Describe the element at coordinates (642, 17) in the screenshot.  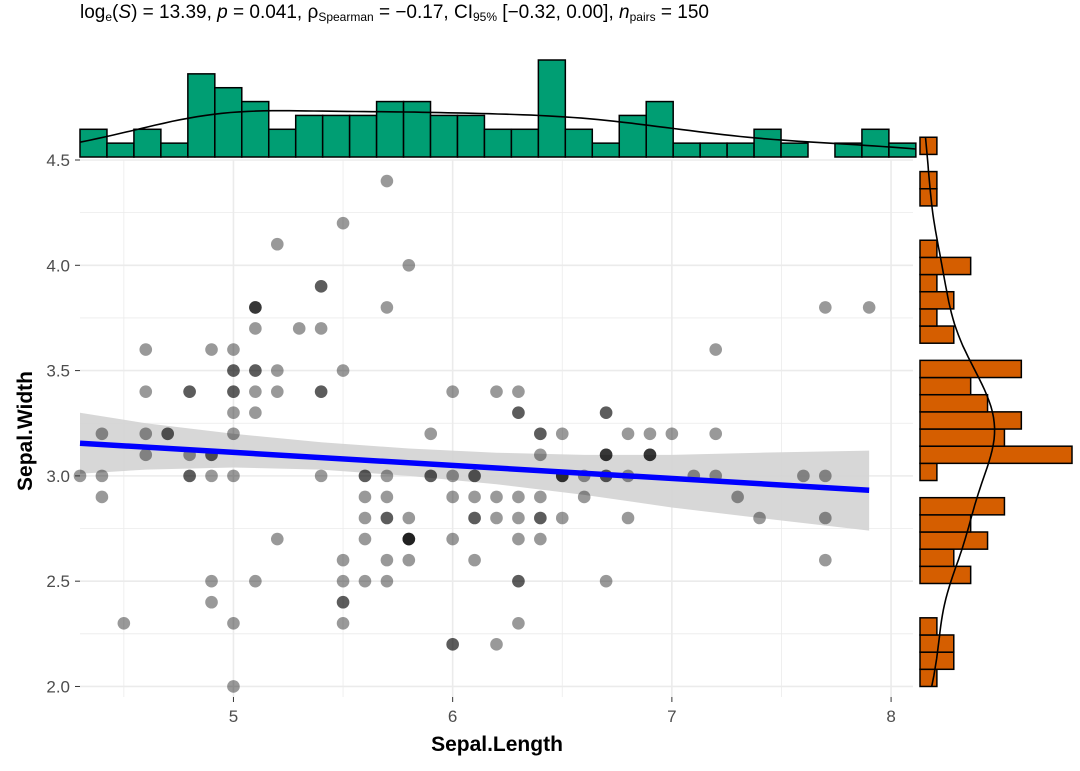
I see `n-subscript: pairs` at that location.